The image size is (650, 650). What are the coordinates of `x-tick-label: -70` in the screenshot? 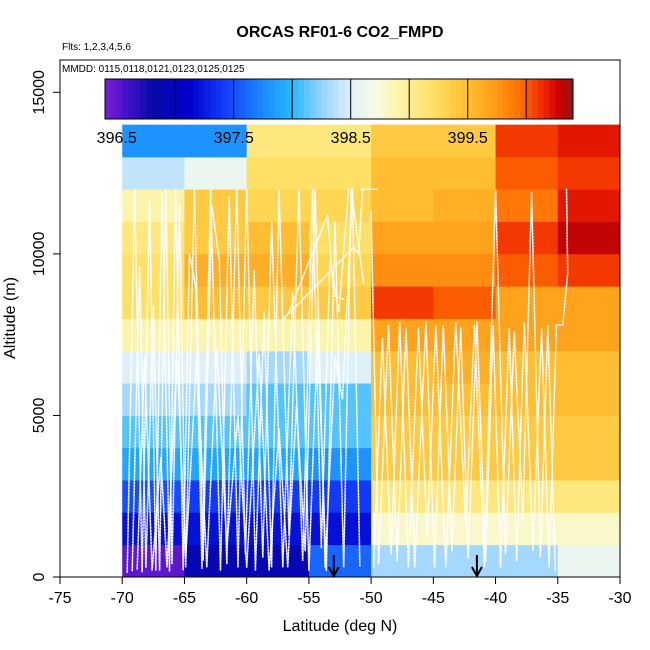 It's located at (122, 598).